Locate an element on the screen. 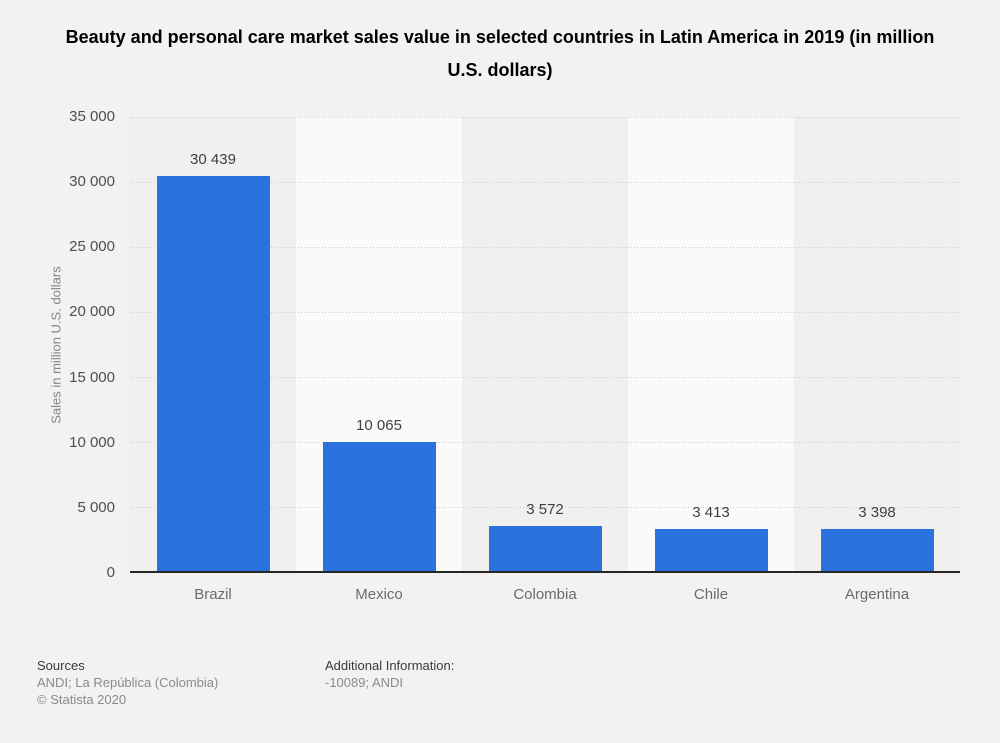  bar-value-label-colombia: 3 572 is located at coordinates (545, 510).